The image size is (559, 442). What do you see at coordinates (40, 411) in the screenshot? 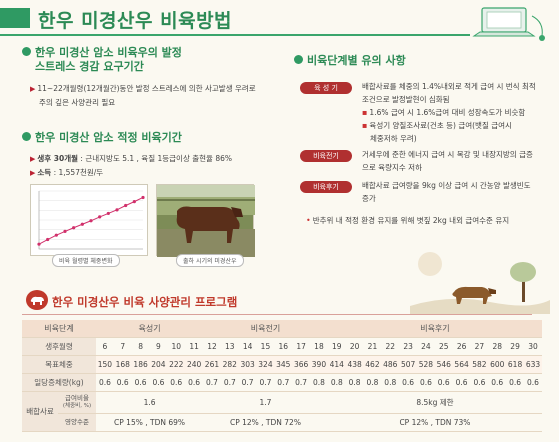
I see `row-label-feed: 배합사료` at bounding box center [40, 411].